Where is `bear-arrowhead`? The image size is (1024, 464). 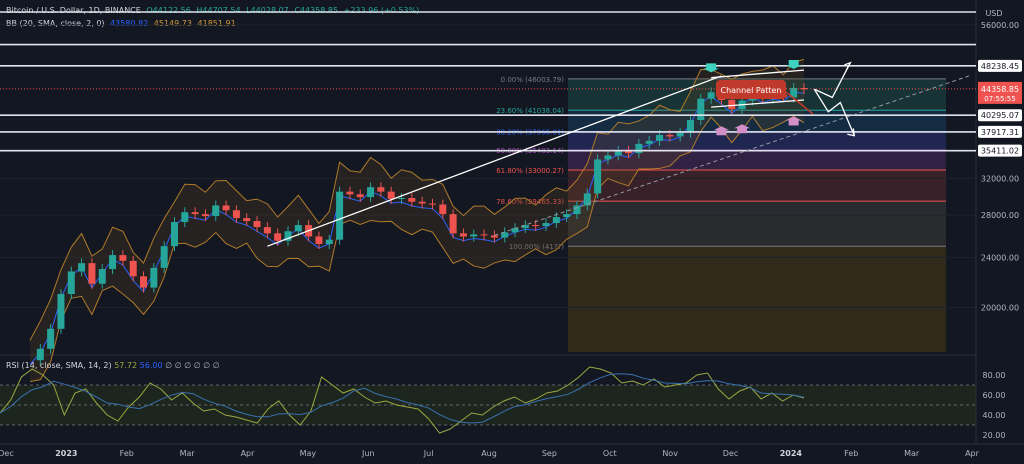 bear-arrowhead is located at coordinates (851, 132).